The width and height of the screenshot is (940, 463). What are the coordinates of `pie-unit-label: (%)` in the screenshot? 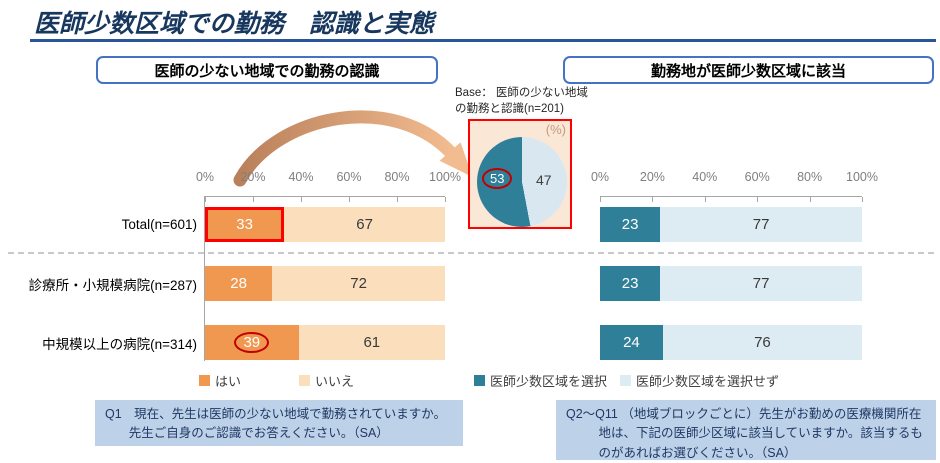 It's located at (555, 129).